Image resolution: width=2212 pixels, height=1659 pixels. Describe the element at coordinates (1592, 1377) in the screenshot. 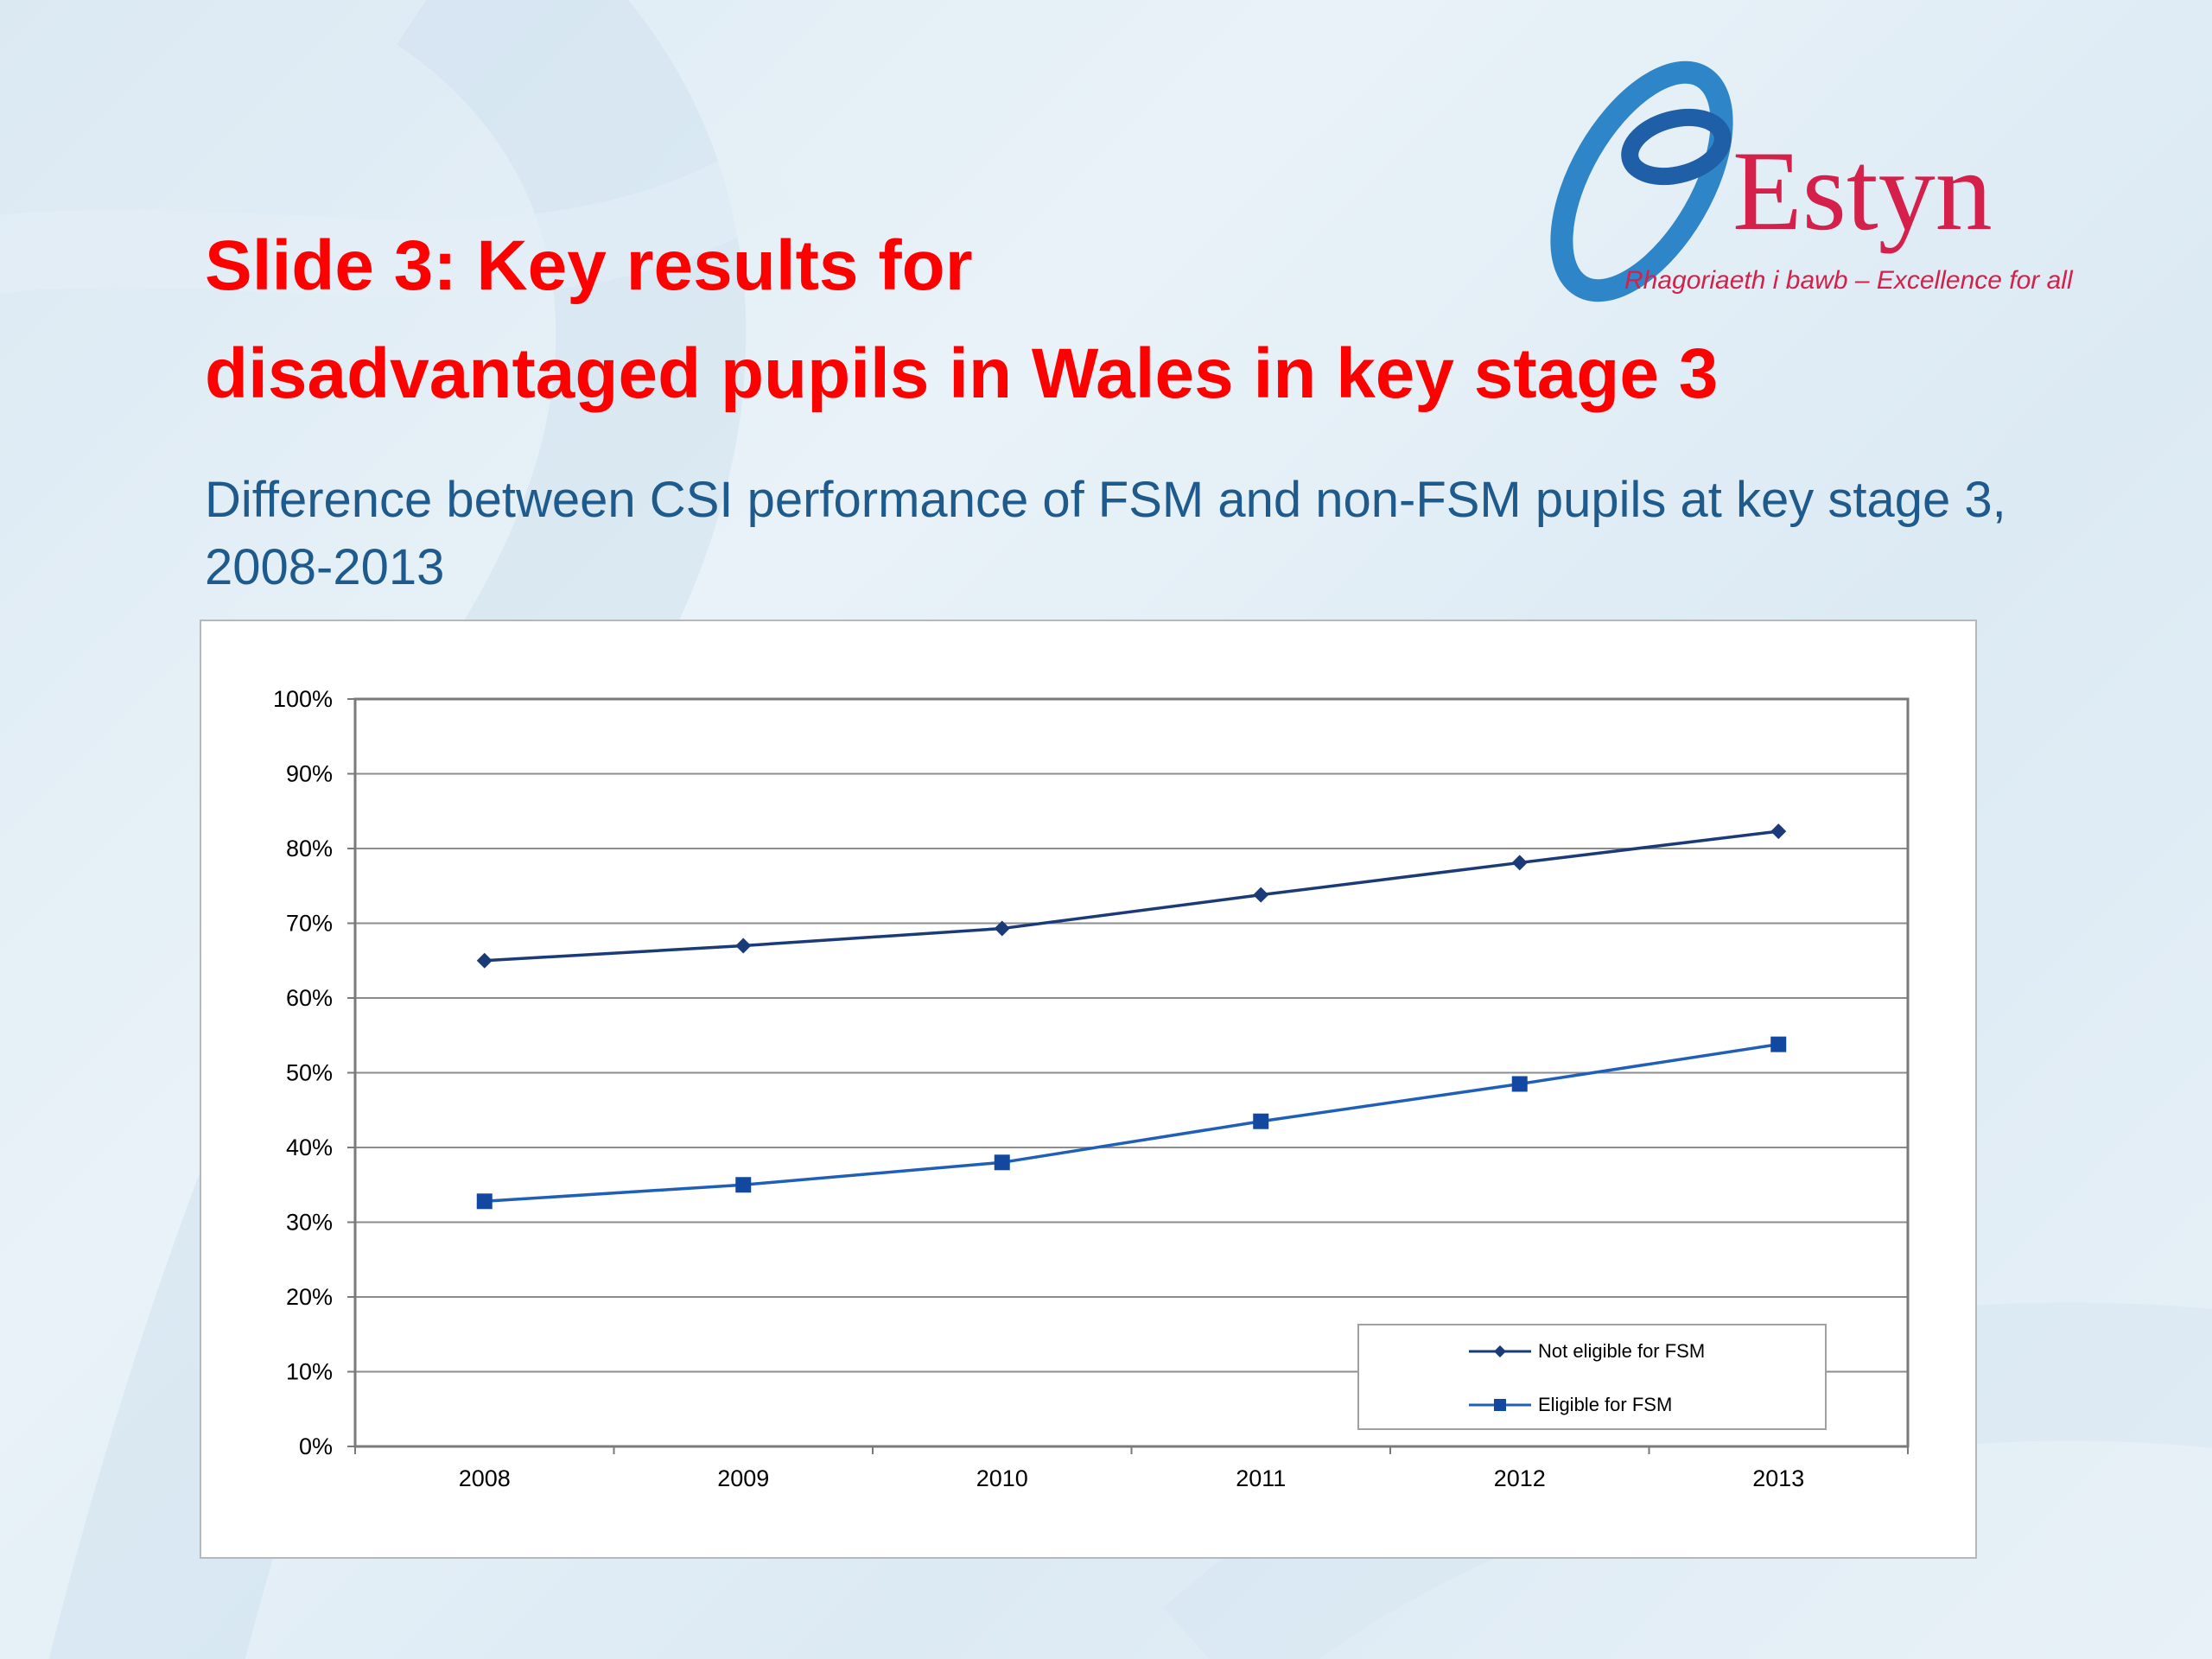

I see `chart-legend: Not eligible for FSM Eligible for FSM` at that location.